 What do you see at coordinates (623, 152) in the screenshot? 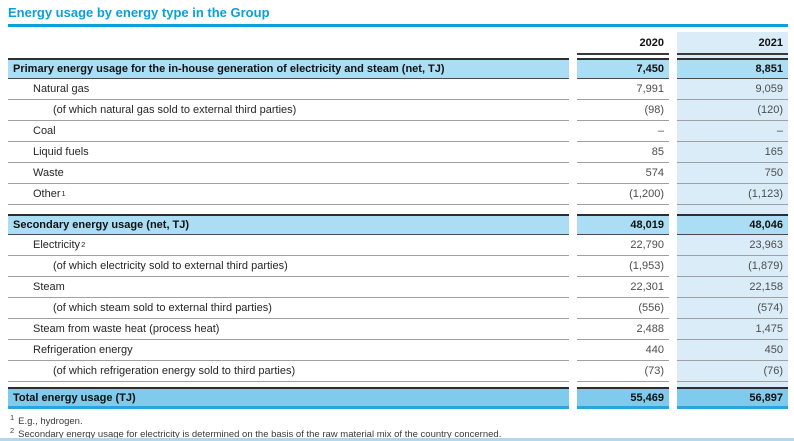
I see `value-2020: 85` at bounding box center [623, 152].